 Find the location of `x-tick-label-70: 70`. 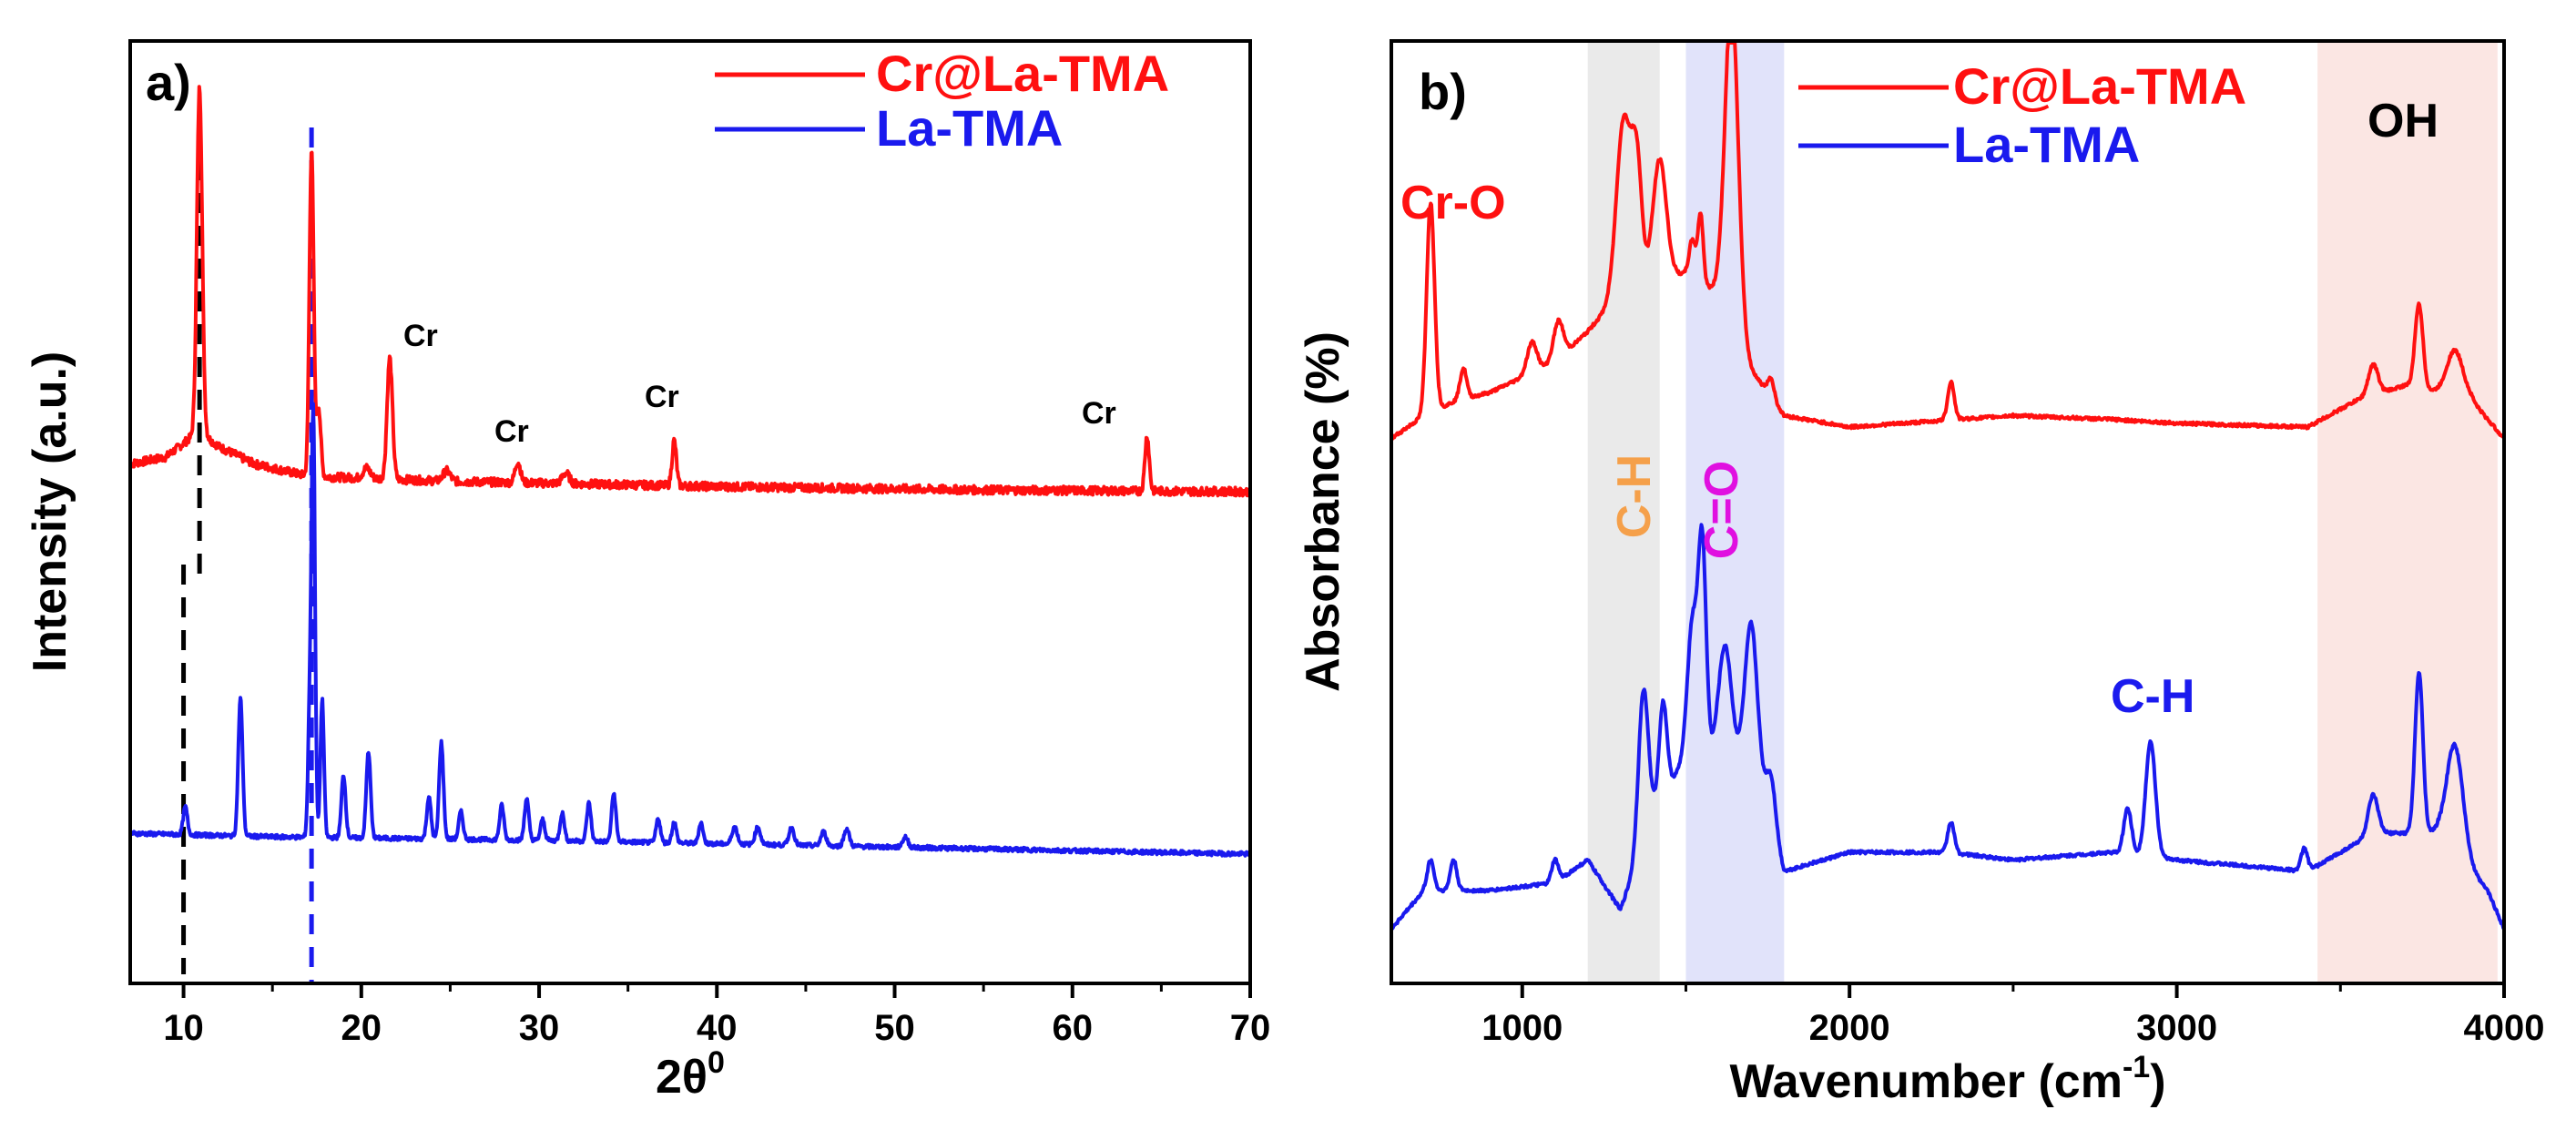

x-tick-label-70: 70 is located at coordinates (1250, 1028).